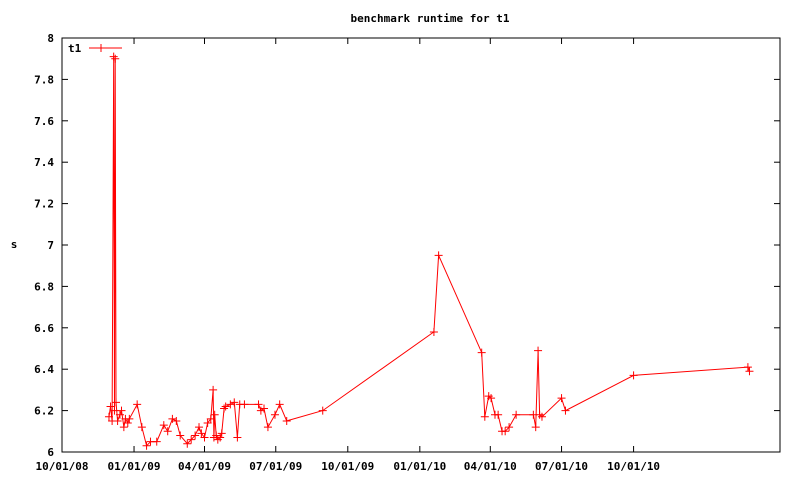 The height and width of the screenshot is (485, 800). What do you see at coordinates (275, 466) in the screenshot?
I see `x-tick-label: 07/01/09` at bounding box center [275, 466].